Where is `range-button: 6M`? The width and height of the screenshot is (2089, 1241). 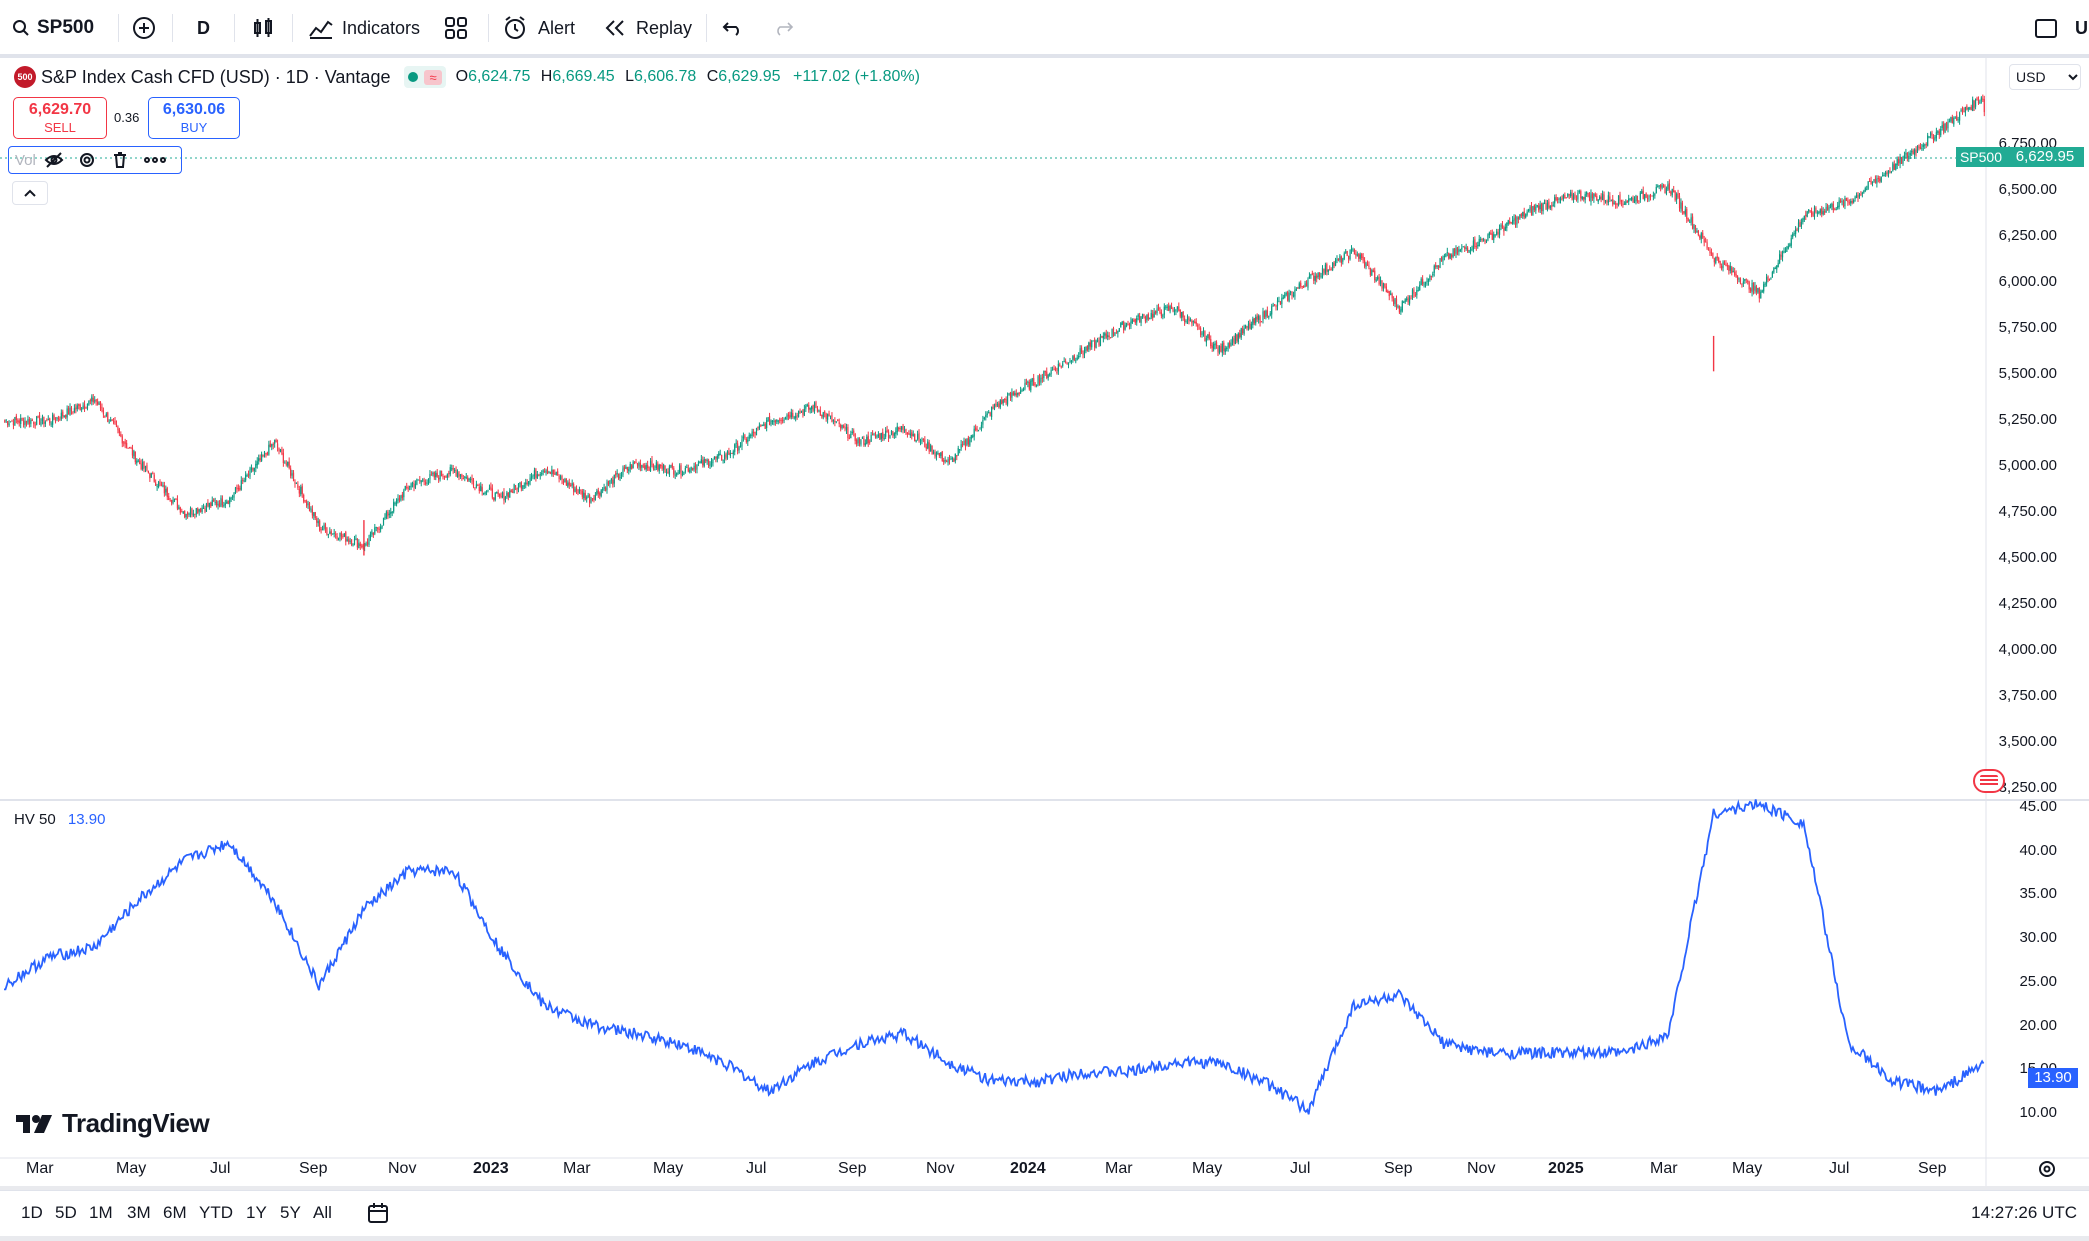
range-button: 6M is located at coordinates (175, 1212).